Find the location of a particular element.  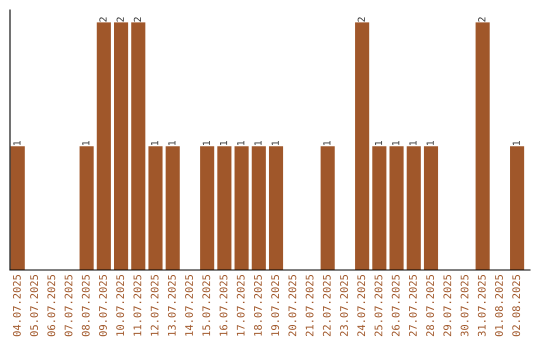

x-tick-label: 08.07.2025 is located at coordinates (86, 305).